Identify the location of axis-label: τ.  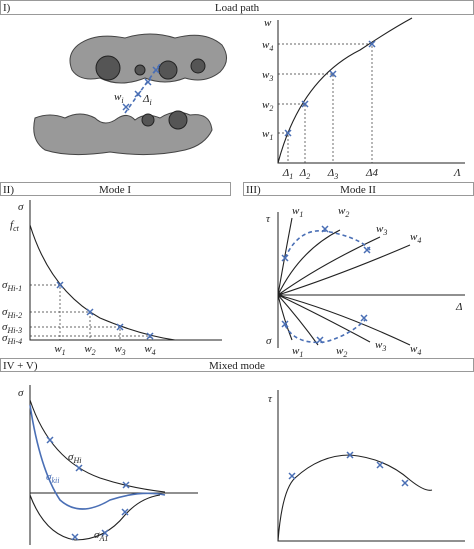
(270, 399).